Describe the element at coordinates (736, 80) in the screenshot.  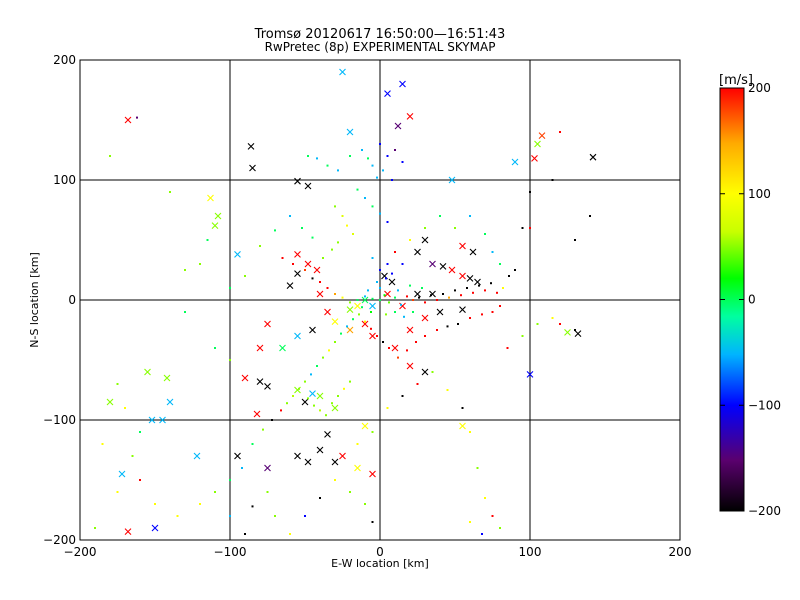
I see `colorbar-label: [m/s]` at that location.